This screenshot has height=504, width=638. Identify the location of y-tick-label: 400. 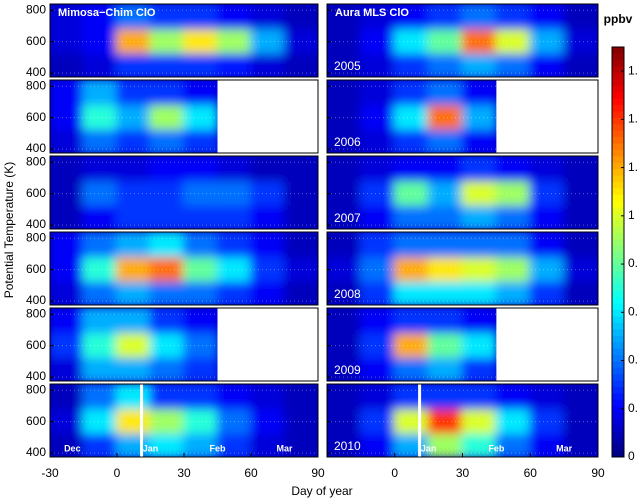
(36, 300).